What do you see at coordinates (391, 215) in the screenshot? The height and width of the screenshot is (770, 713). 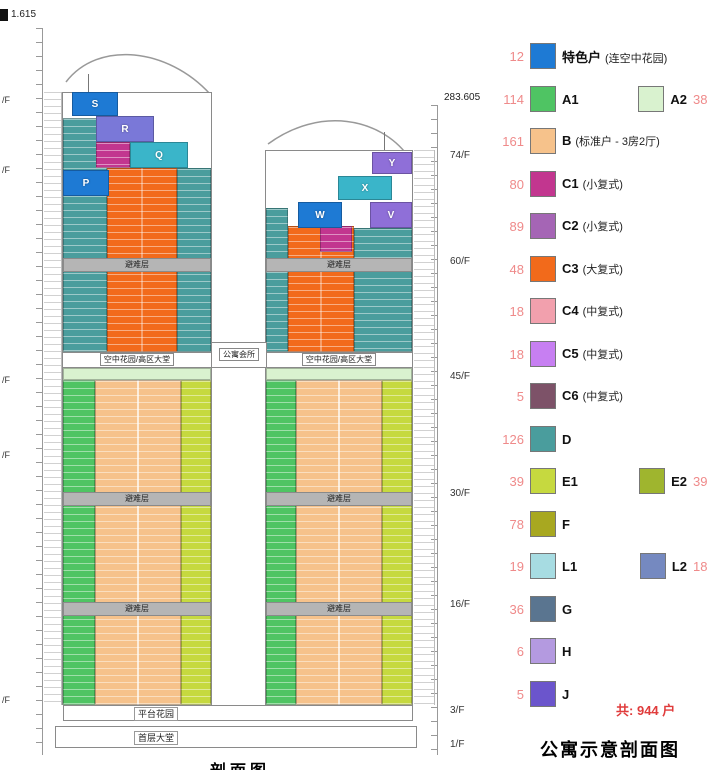 I see `tower-right-block-v: V` at bounding box center [391, 215].